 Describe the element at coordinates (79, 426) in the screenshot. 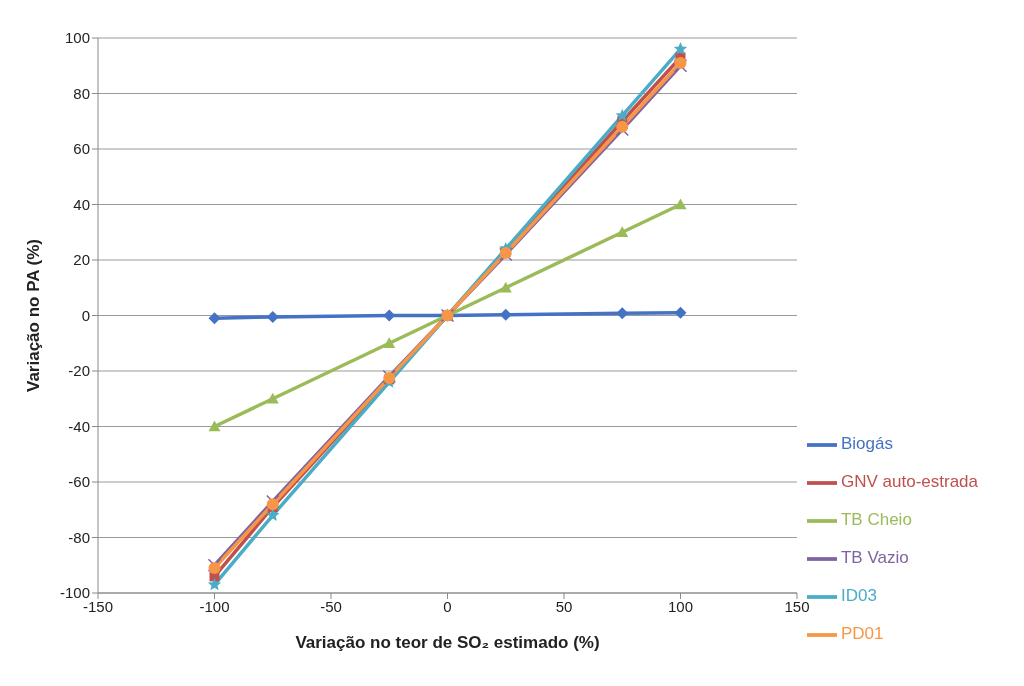

I see `y-tick-label: -40` at that location.